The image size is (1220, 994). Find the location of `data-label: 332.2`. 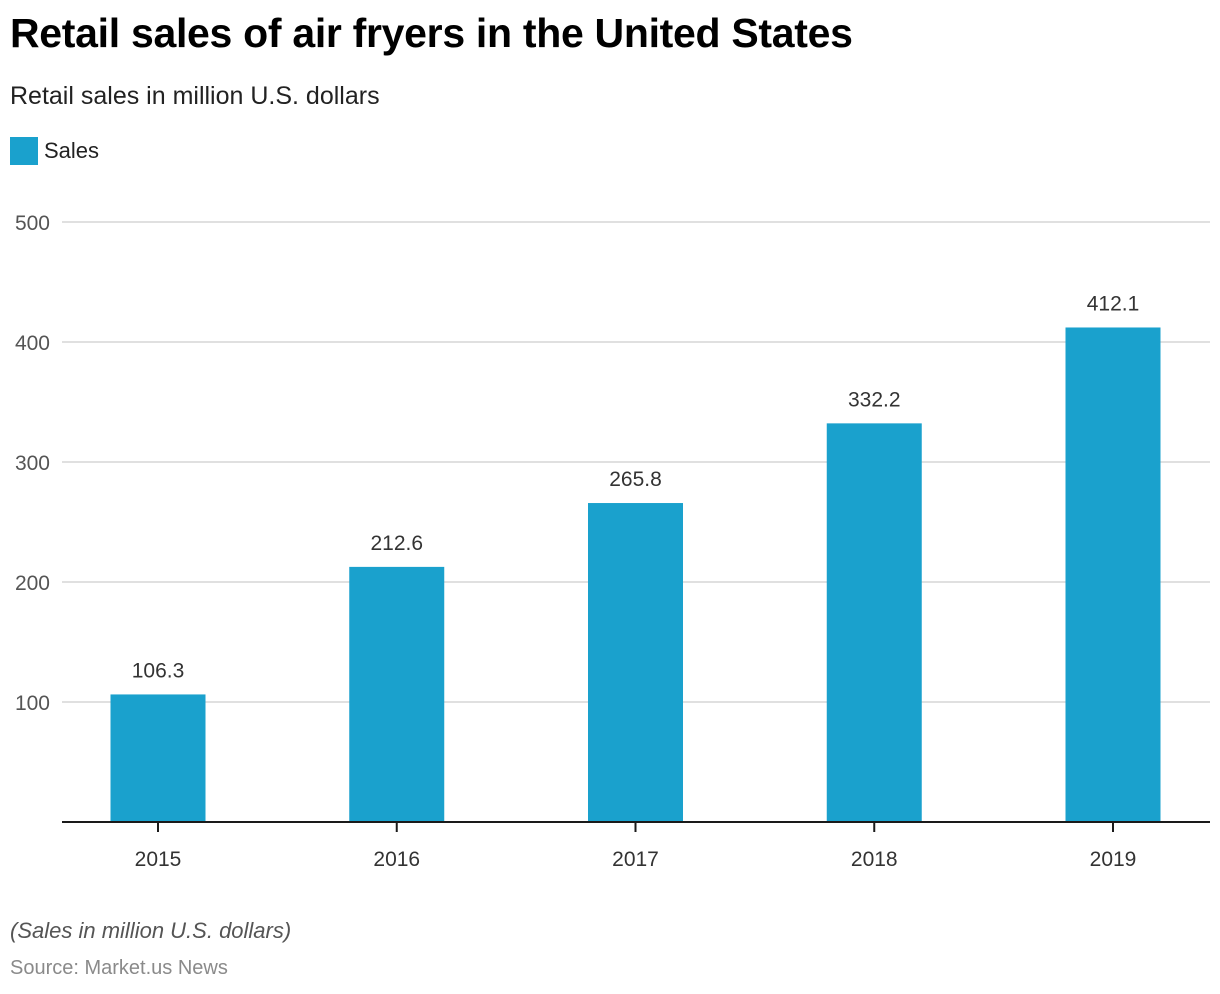

data-label: 332.2 is located at coordinates (874, 399).